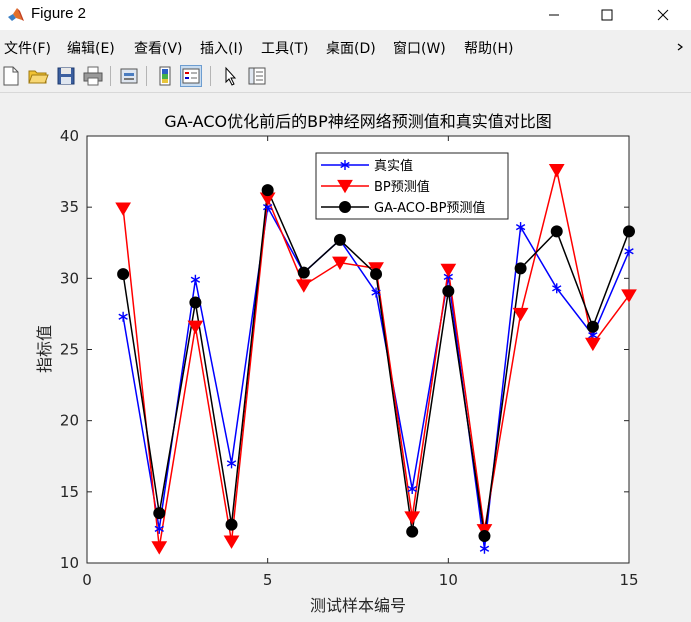 Image resolution: width=691 pixels, height=622 pixels. What do you see at coordinates (27, 49) in the screenshot?
I see `menu-file: 文件(F)` at bounding box center [27, 49].